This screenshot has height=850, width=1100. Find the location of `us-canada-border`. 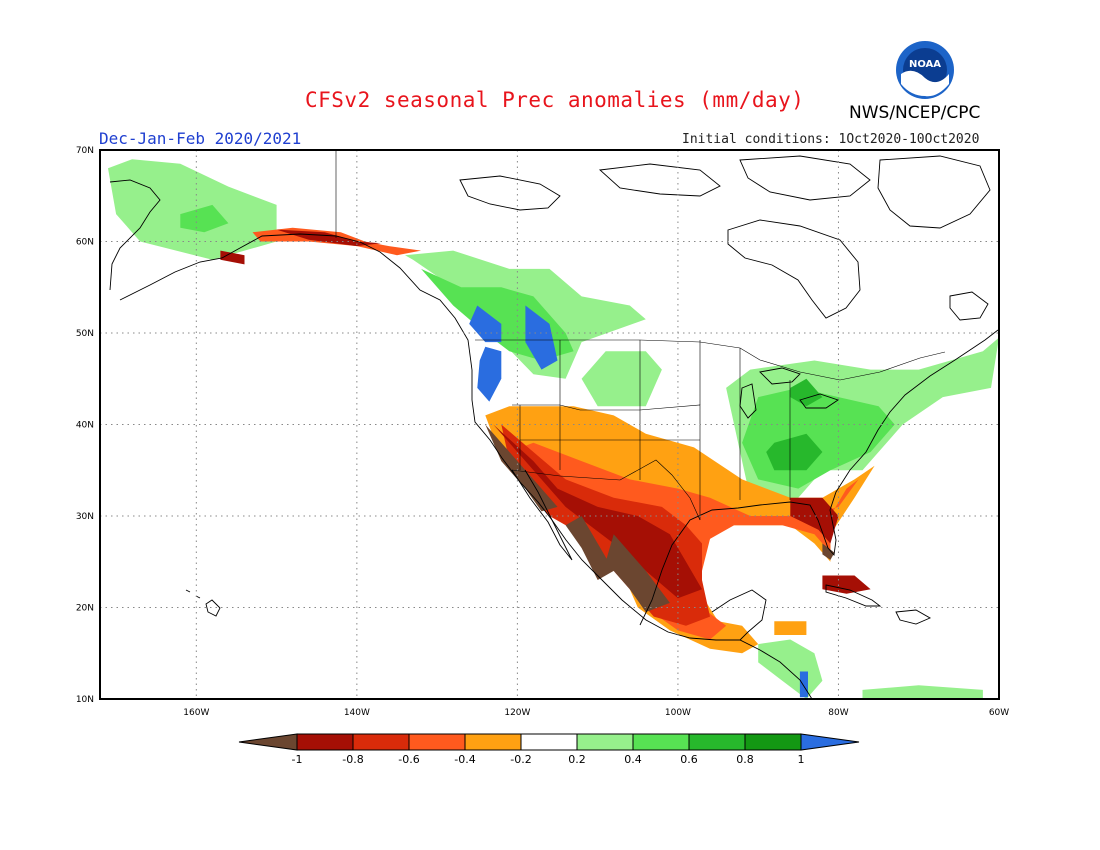

us-canada-border is located at coordinates (710, 360).